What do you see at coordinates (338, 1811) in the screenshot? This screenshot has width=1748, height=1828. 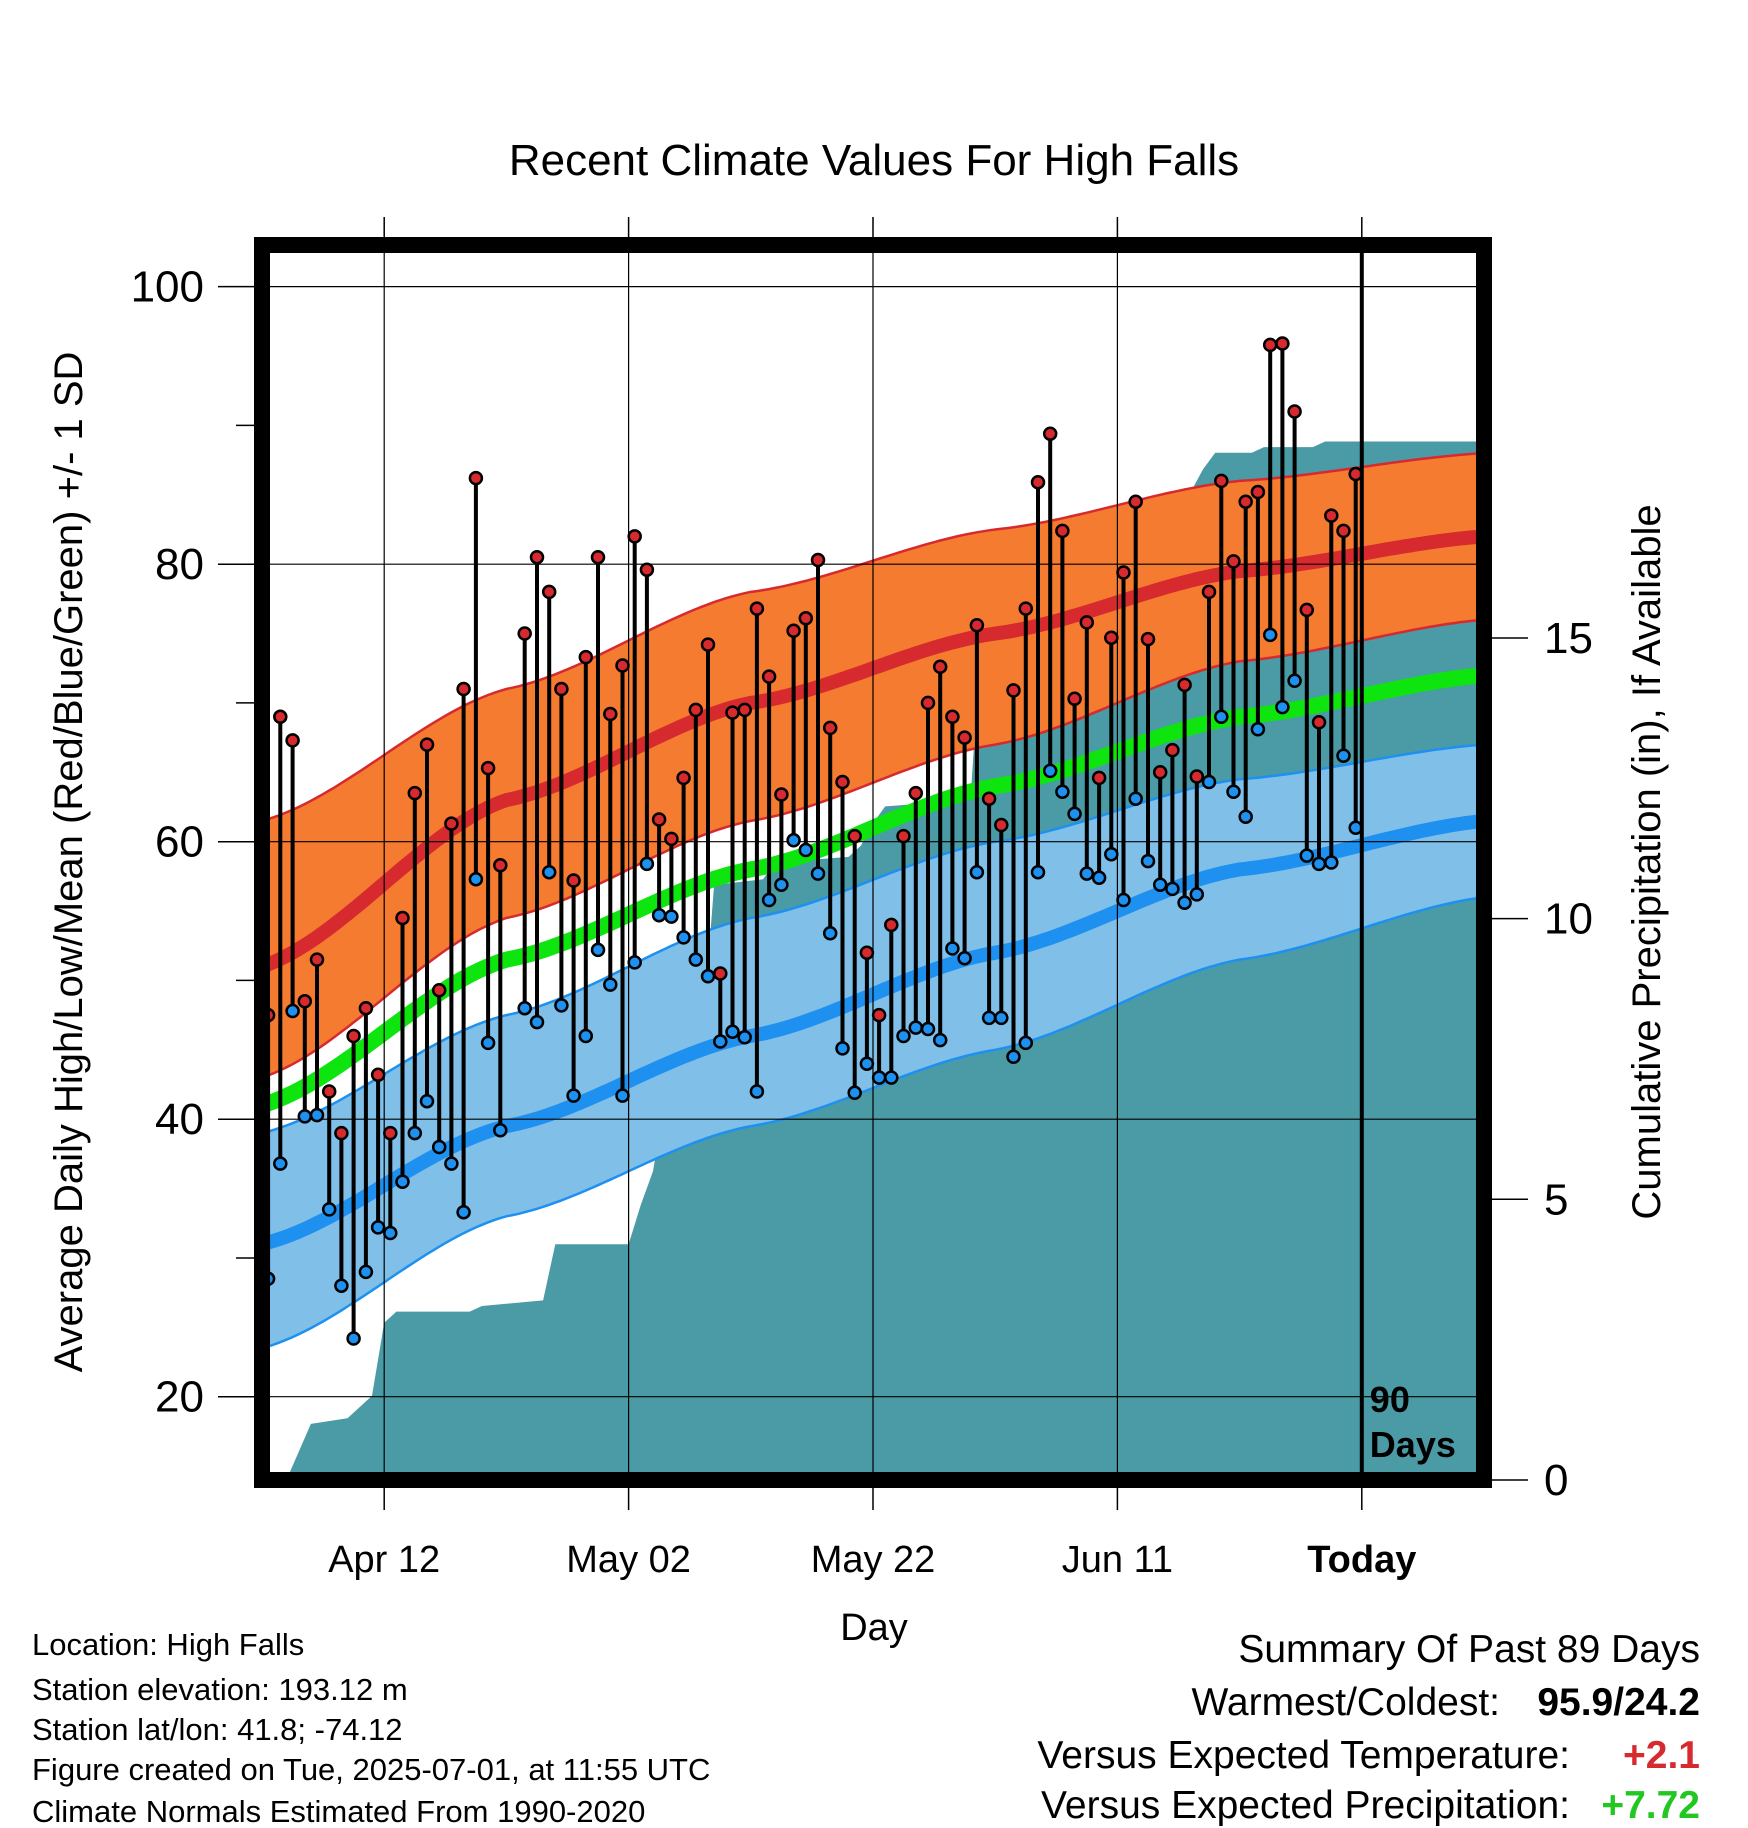 I see `info-normals: Climate Normals Estimated From 1990-2020` at bounding box center [338, 1811].